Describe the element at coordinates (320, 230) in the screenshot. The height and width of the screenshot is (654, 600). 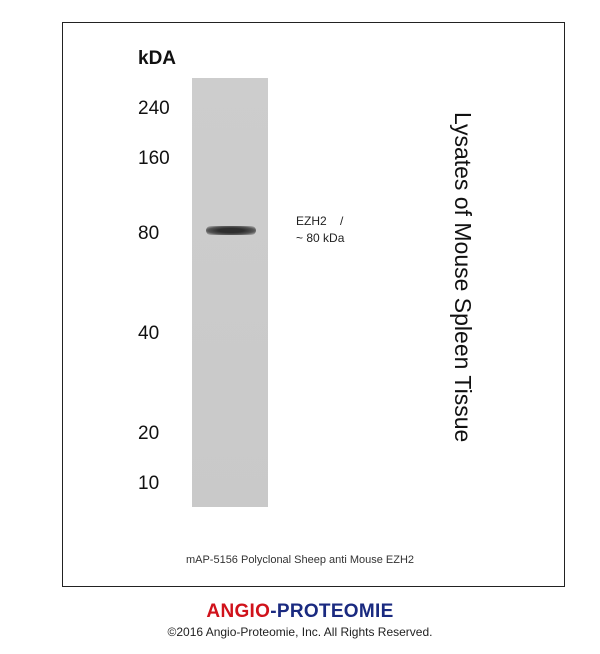
I see `band-label: EZH2 / ~ 80 kDa` at that location.